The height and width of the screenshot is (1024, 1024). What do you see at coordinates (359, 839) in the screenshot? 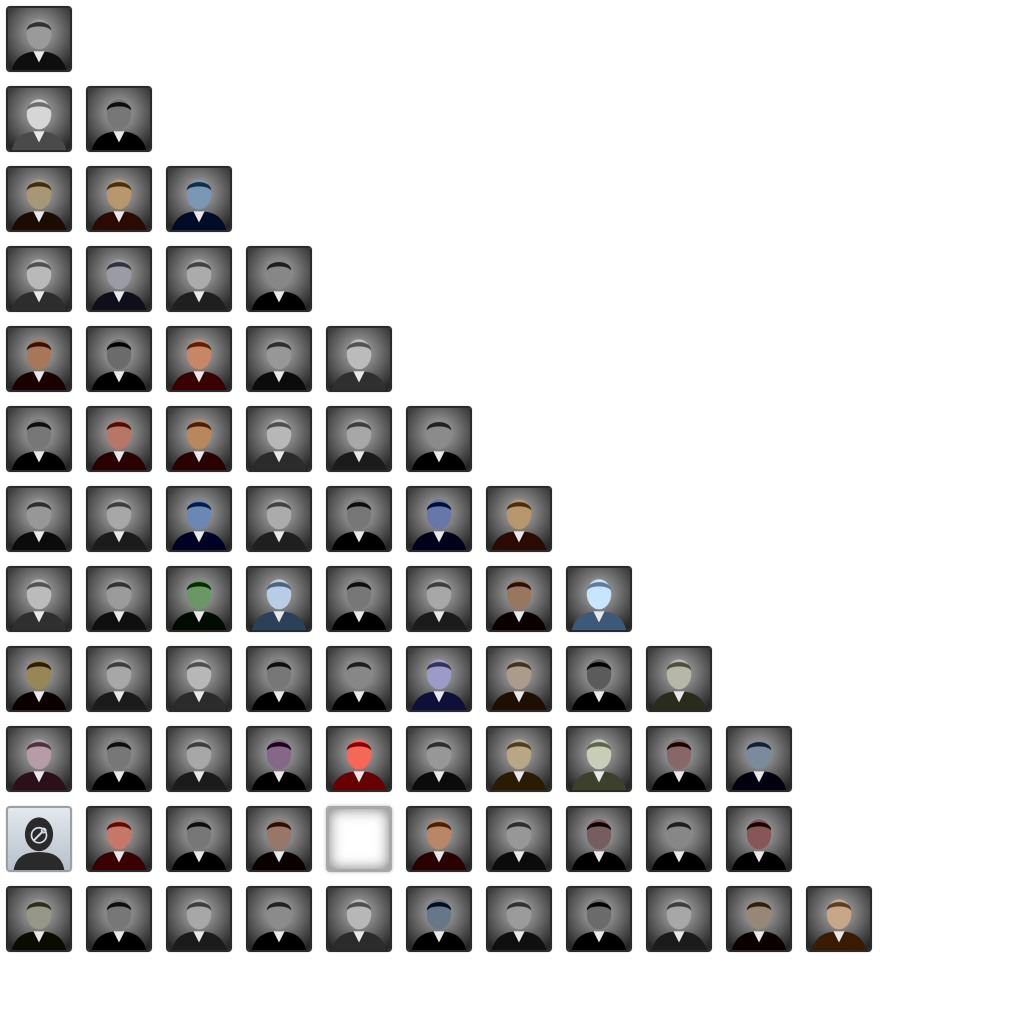
I see `empty-portrait-slot` at bounding box center [359, 839].